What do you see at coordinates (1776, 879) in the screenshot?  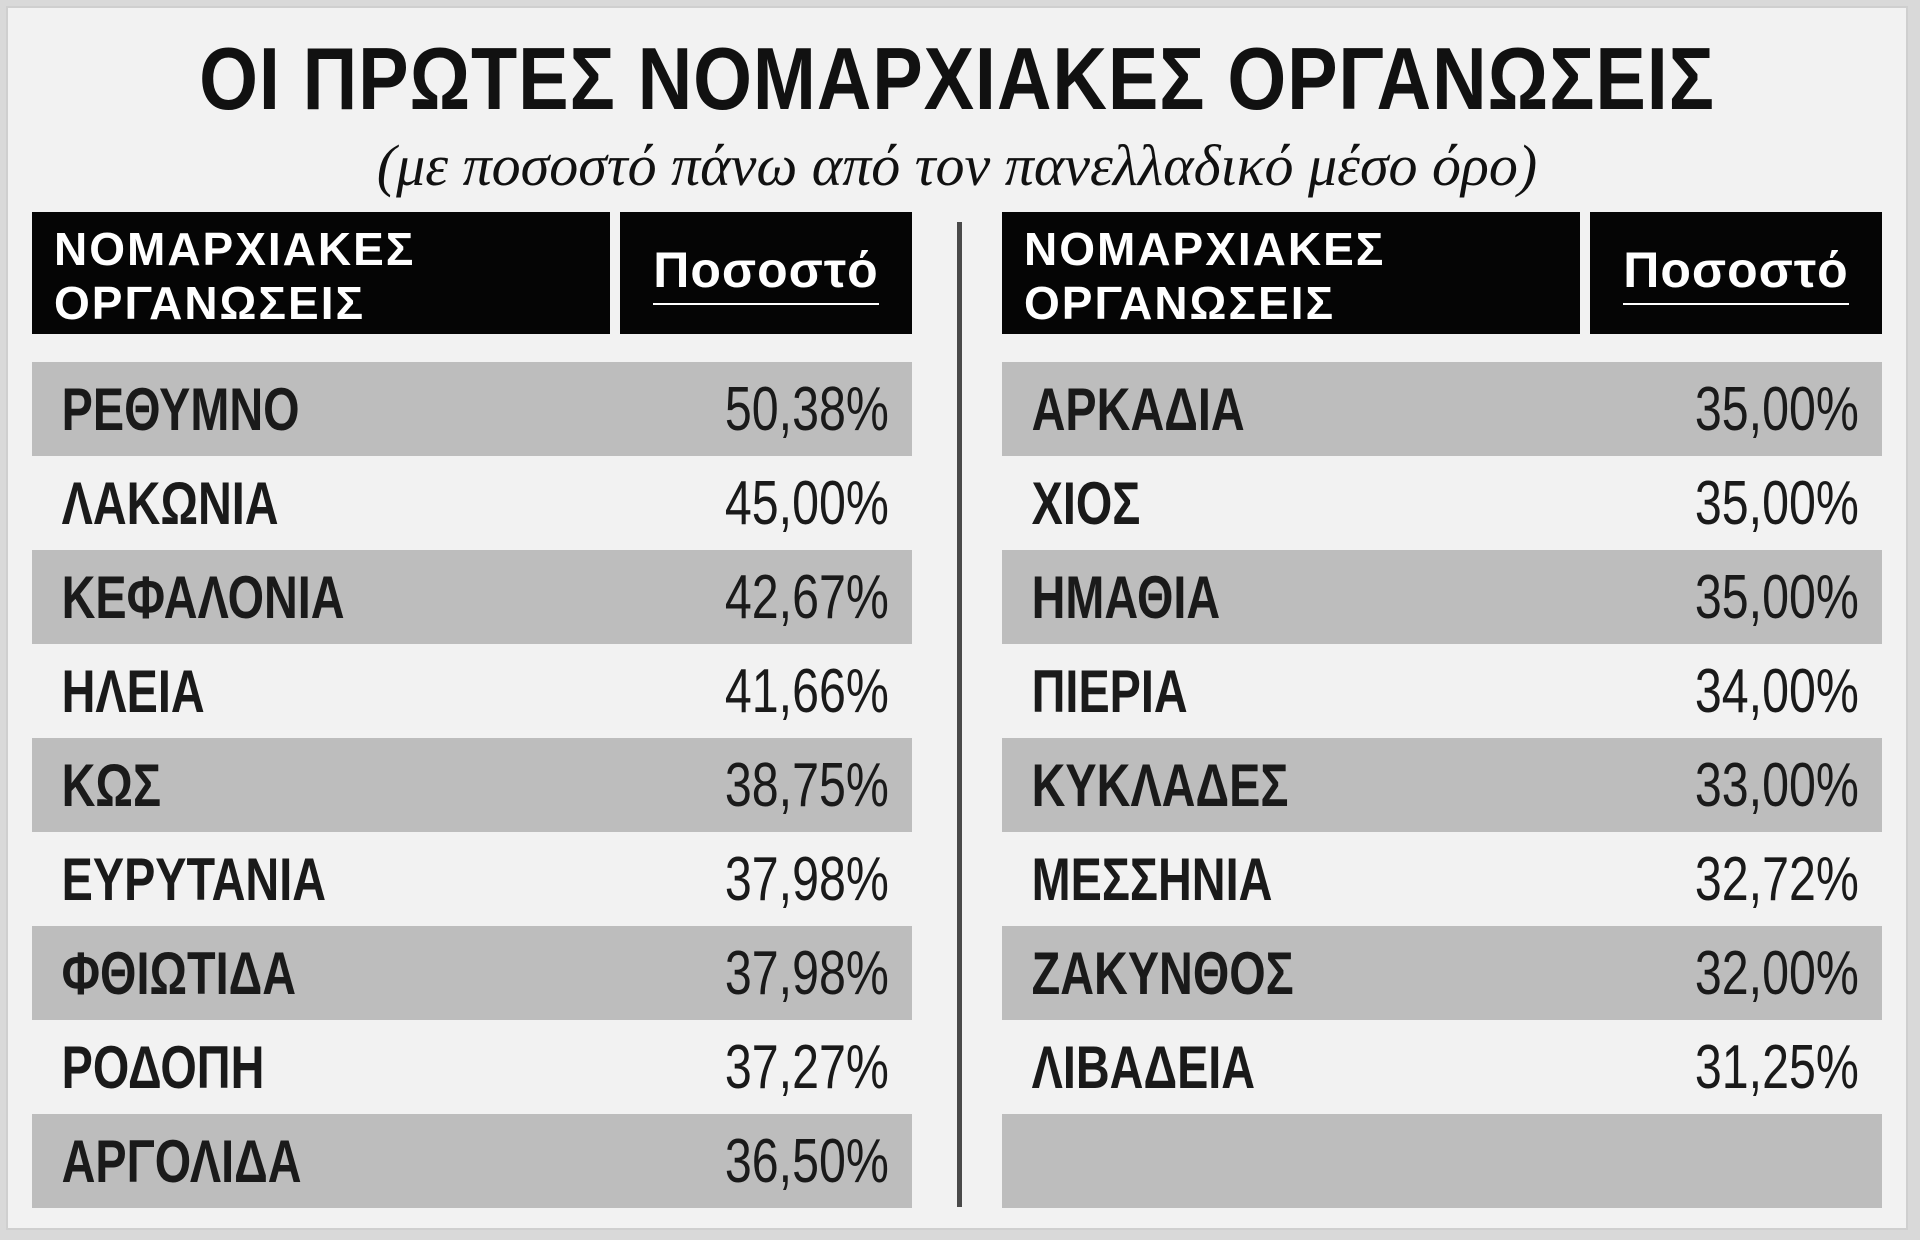 I see `percentage-value: 32,72%` at bounding box center [1776, 879].